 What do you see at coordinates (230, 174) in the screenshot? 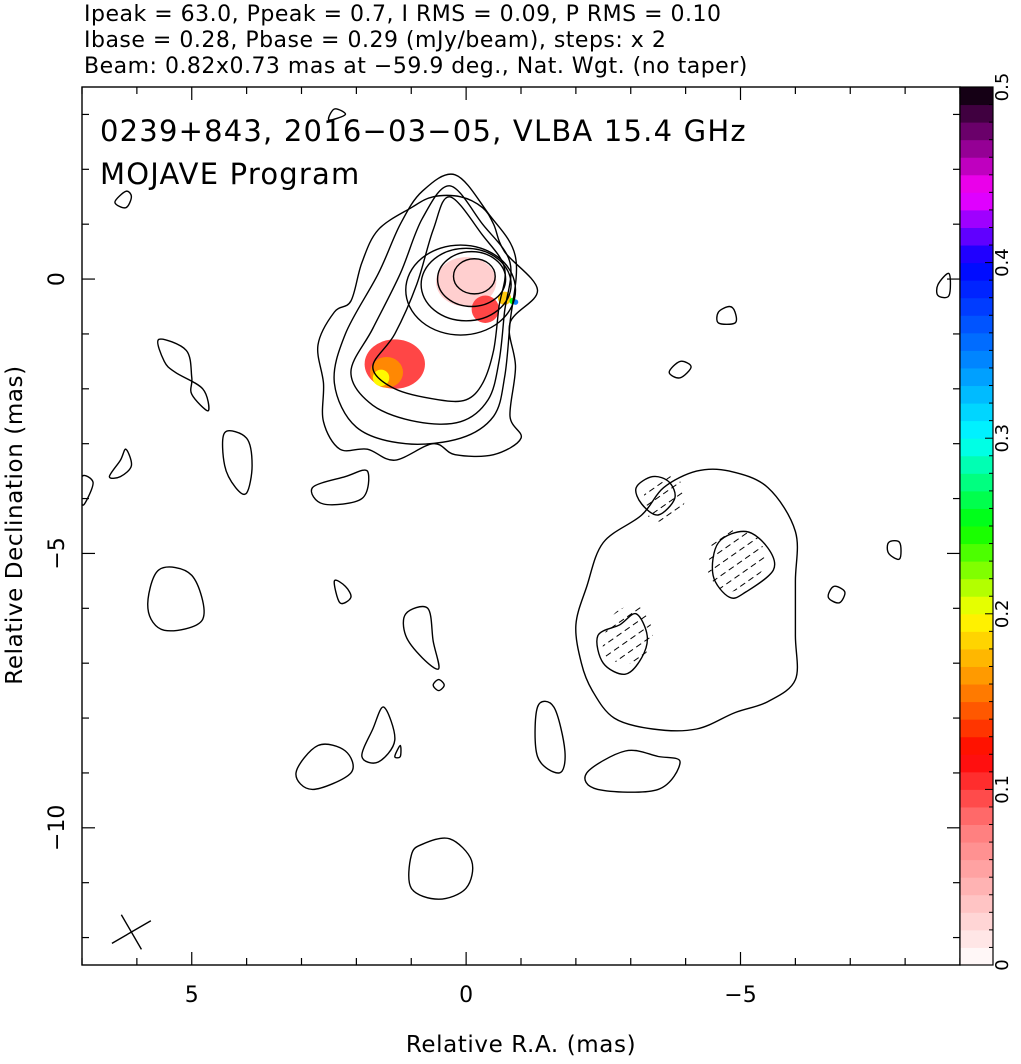
I see `program-label: MOJAVE Program` at bounding box center [230, 174].